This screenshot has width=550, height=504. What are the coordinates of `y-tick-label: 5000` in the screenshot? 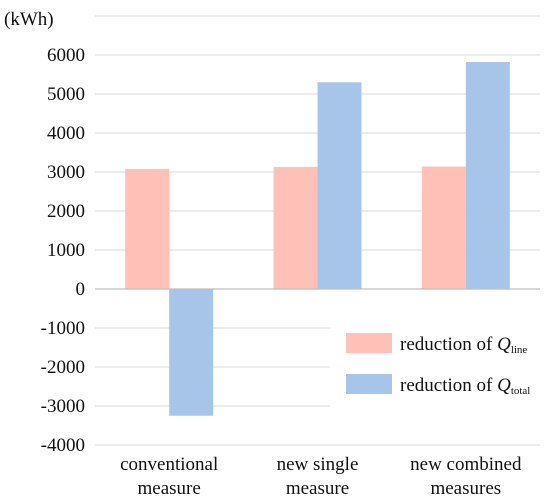 It's located at (66, 94).